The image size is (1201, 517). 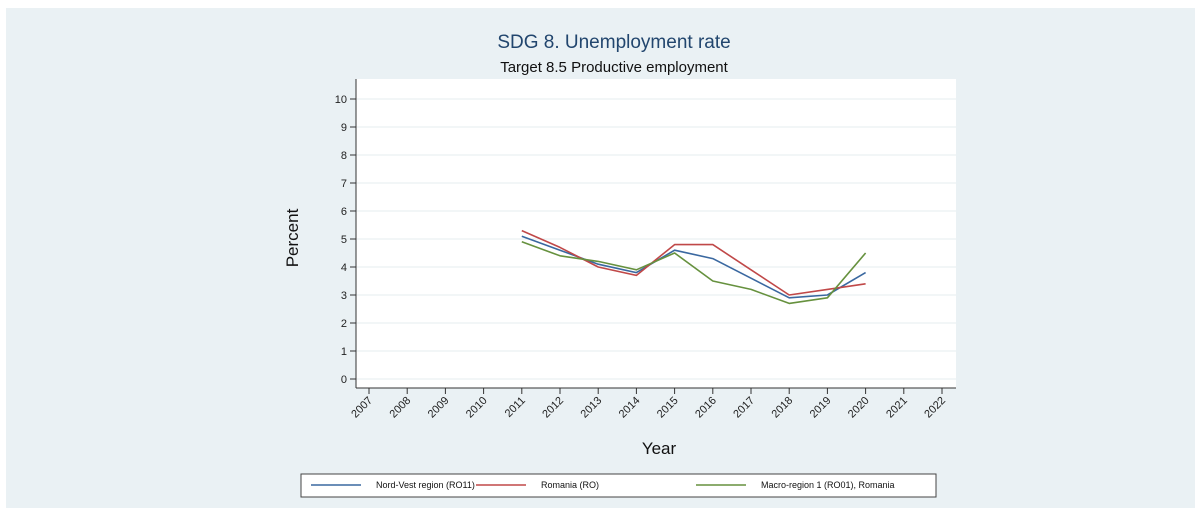 I want to click on x-tick-label-2008: 2008, so click(x=401, y=408).